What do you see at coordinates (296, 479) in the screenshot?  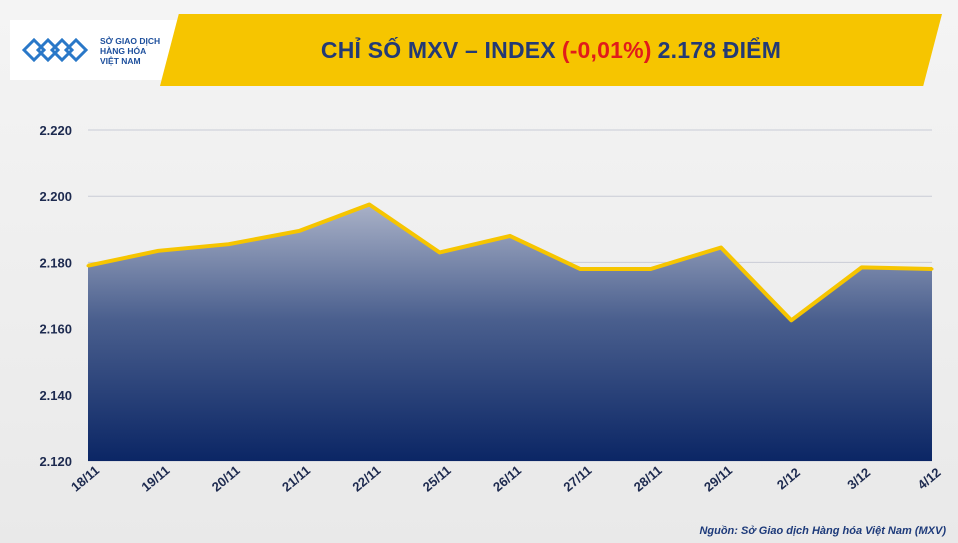 I see `x-tick-label: 21/11` at bounding box center [296, 479].